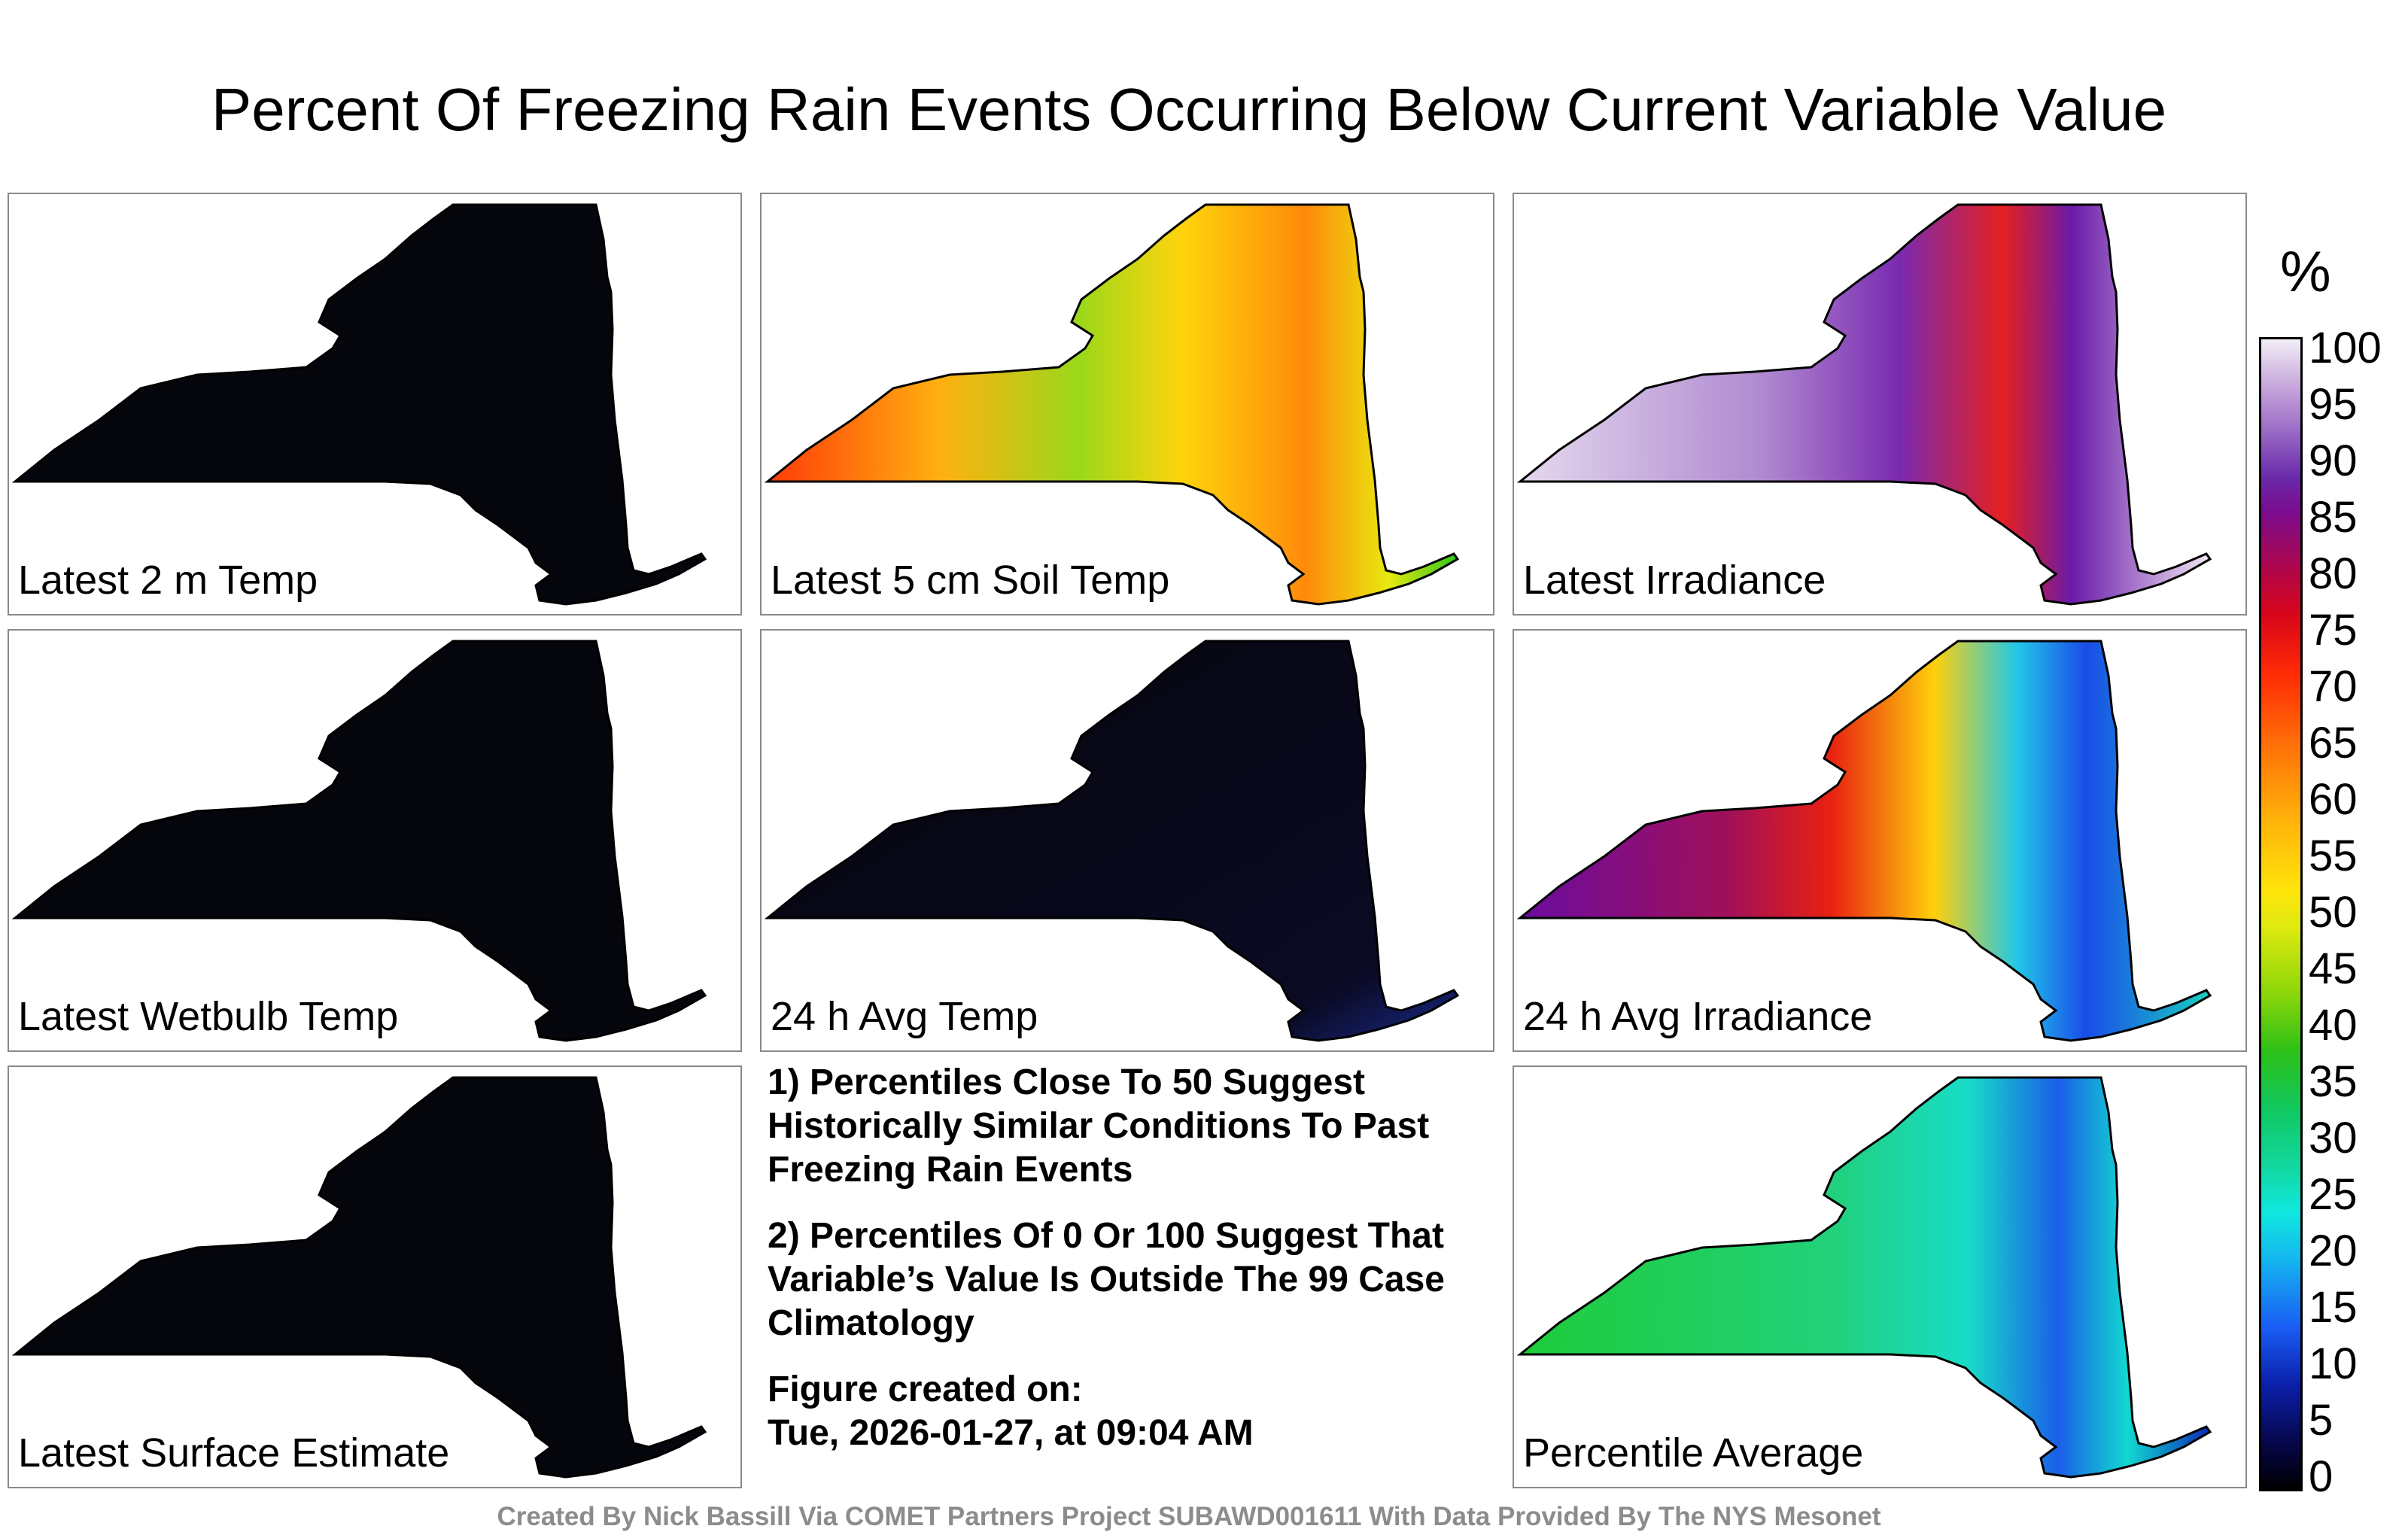  What do you see at coordinates (2333, 1194) in the screenshot?
I see `colorbar-tick: 25` at bounding box center [2333, 1194].